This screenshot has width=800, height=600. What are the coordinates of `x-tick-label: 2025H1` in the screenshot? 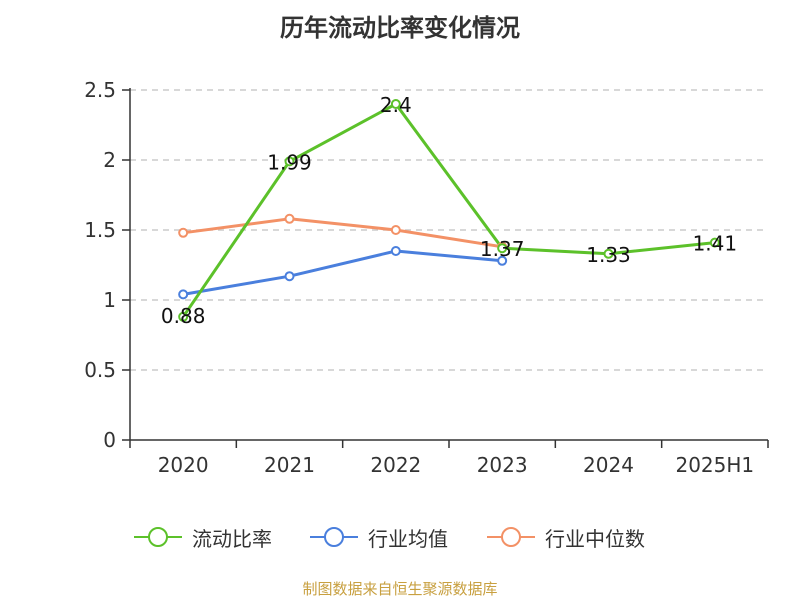 It's located at (714, 465).